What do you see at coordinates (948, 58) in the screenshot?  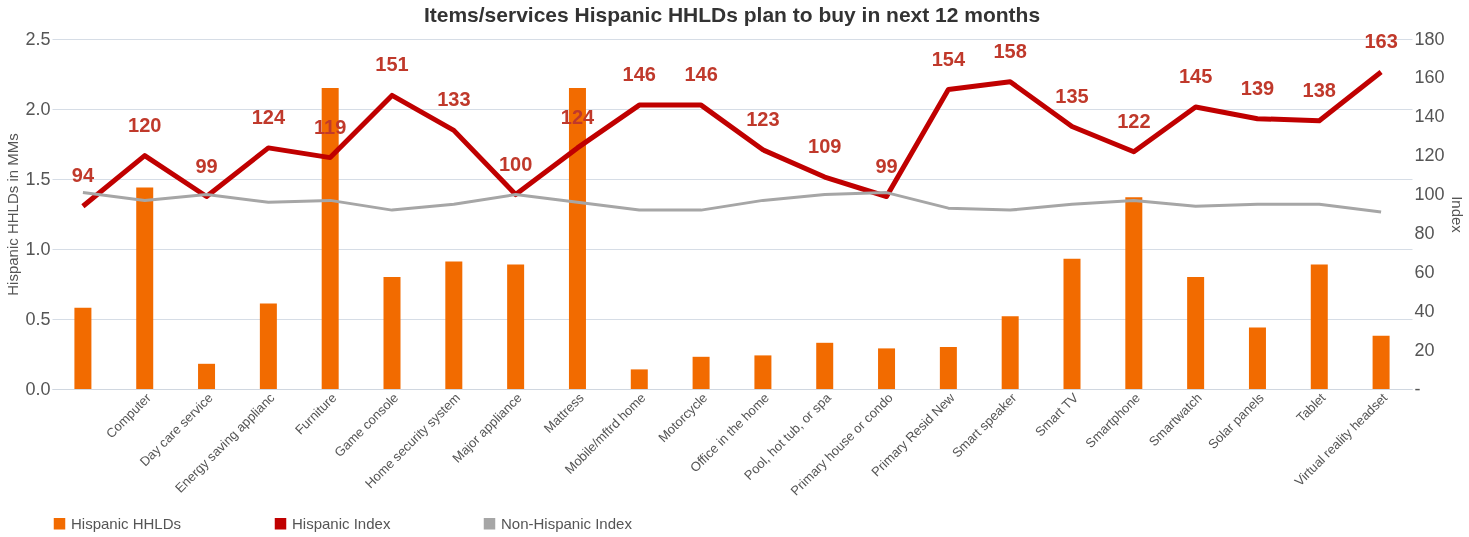 I see `data-label: 154` at bounding box center [948, 58].